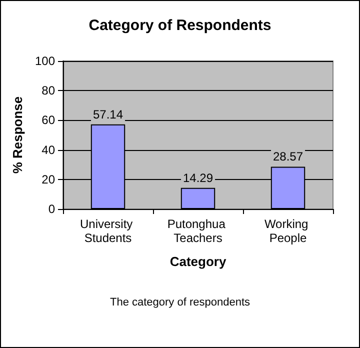  I want to click on data-label: 14.29, so click(198, 177).